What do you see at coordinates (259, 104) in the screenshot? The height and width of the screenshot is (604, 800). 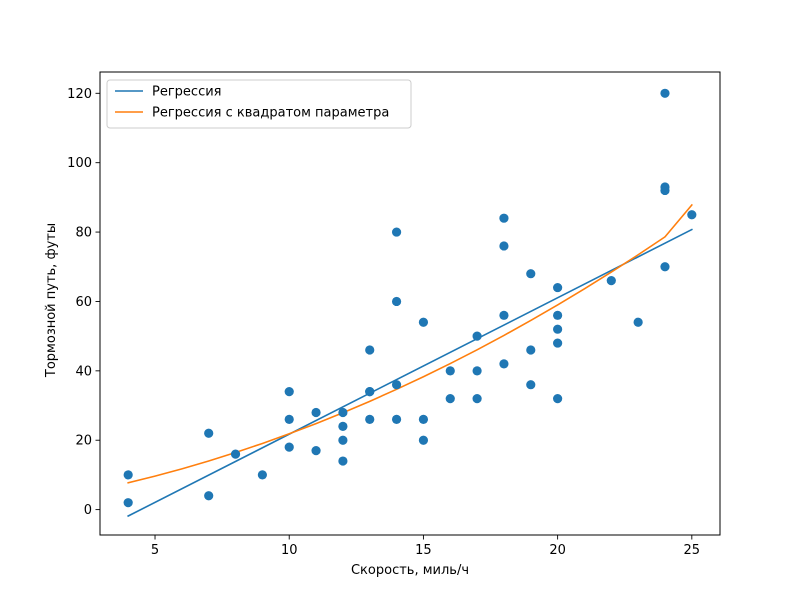 I see `legend-box` at bounding box center [259, 104].